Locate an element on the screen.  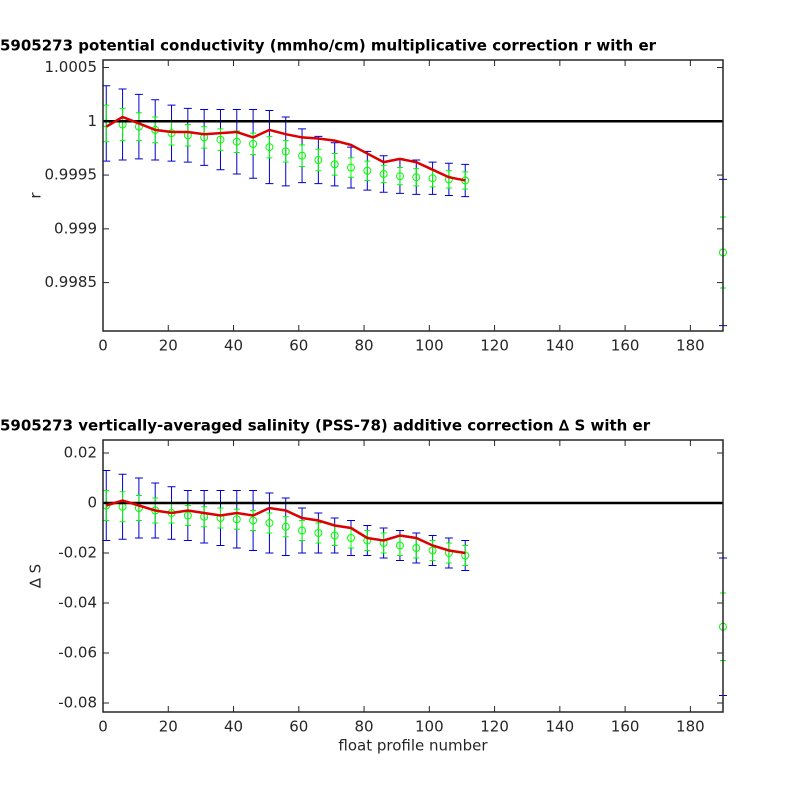
y-tick-label: 1.0005 is located at coordinates (71, 67).